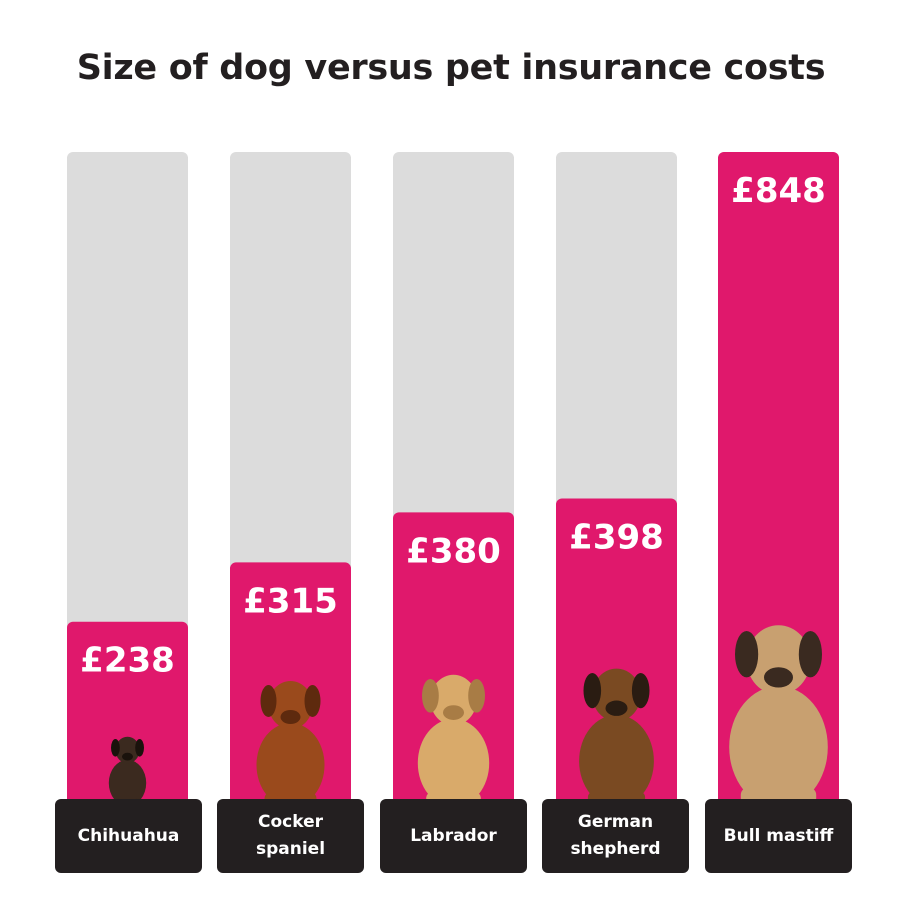 Image resolution: width=902 pixels, height=902 pixels. Describe the element at coordinates (127, 771) in the screenshot. I see `chihuahua-icon` at that location.